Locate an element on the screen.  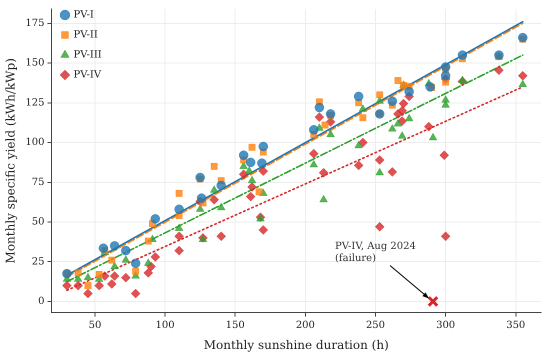
x-tick-label: 250 is located at coordinates (376, 326).